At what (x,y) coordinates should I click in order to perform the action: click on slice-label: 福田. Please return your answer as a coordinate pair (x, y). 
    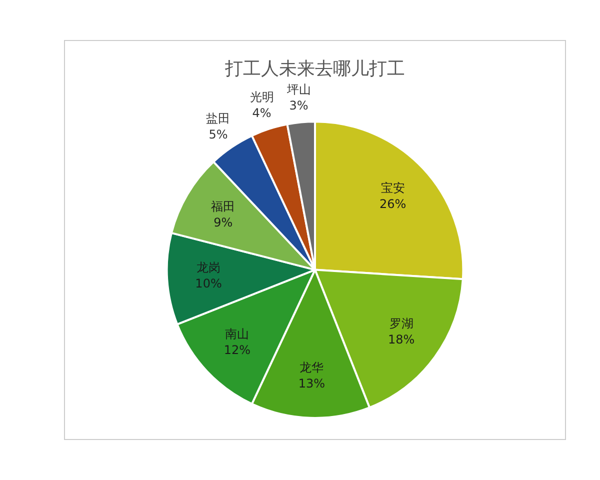
    Looking at the image, I should click on (223, 207).